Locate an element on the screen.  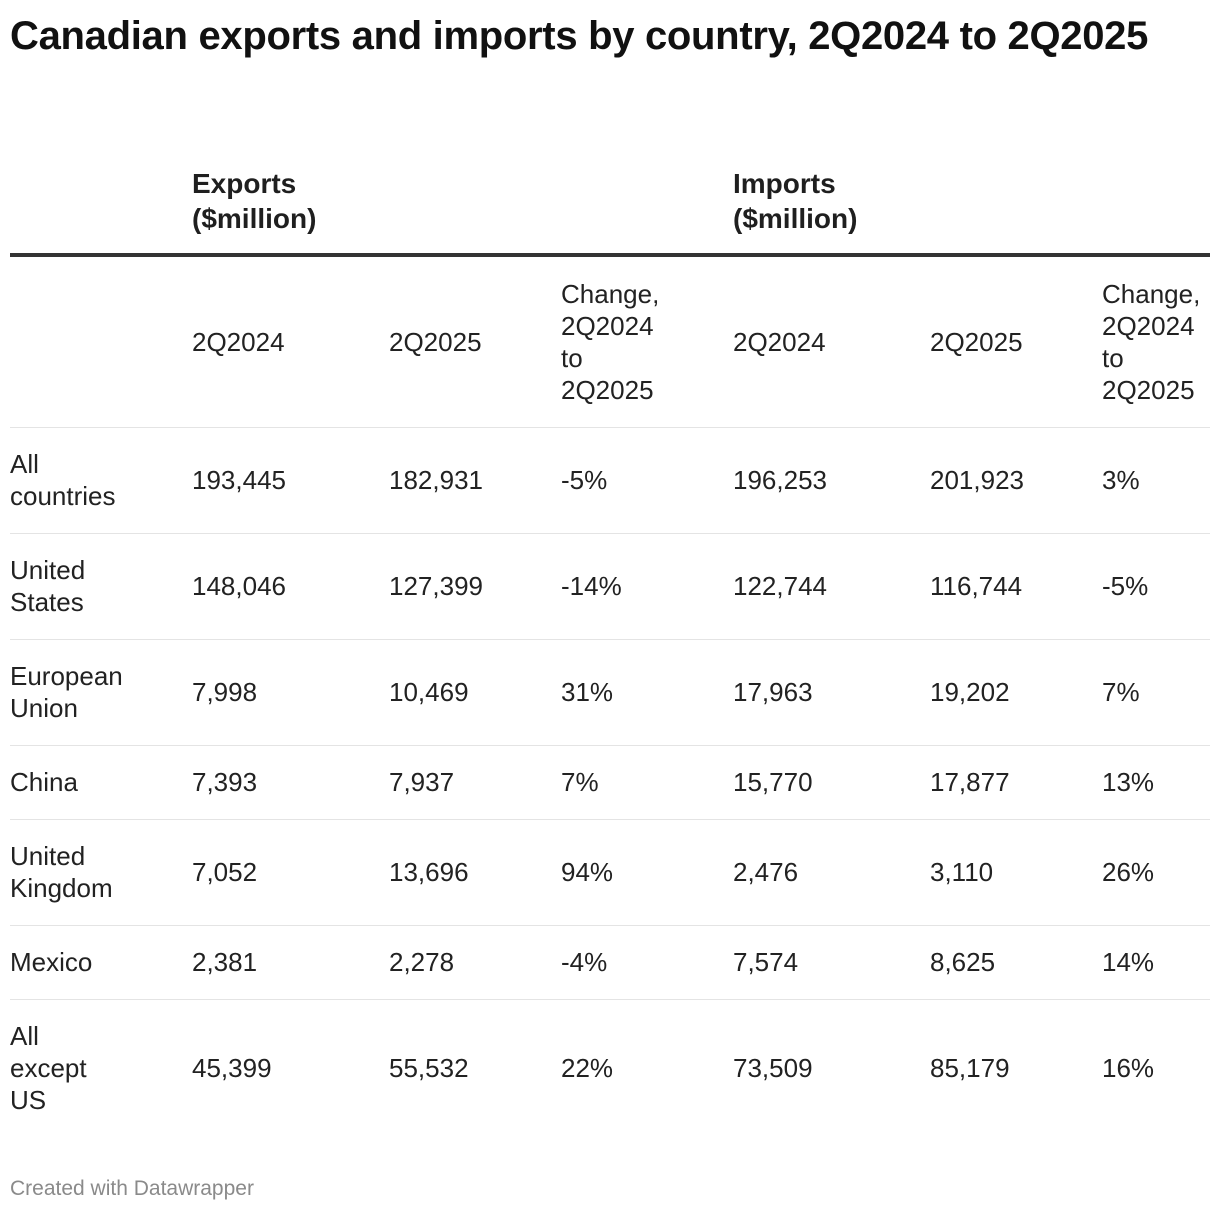
table-cell: 26% is located at coordinates (1128, 872).